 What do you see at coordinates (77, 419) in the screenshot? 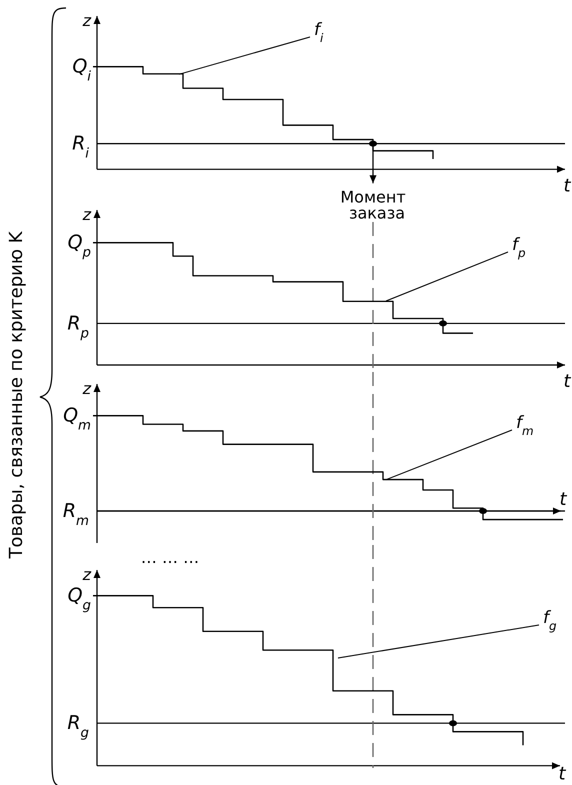
I see `text: Q$_{m}$` at bounding box center [77, 419].